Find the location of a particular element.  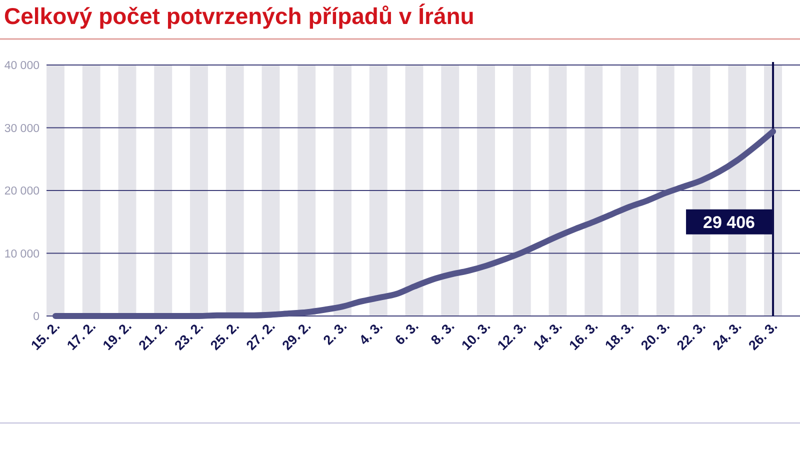

x-tick-label: 8. 3. is located at coordinates (443, 333).